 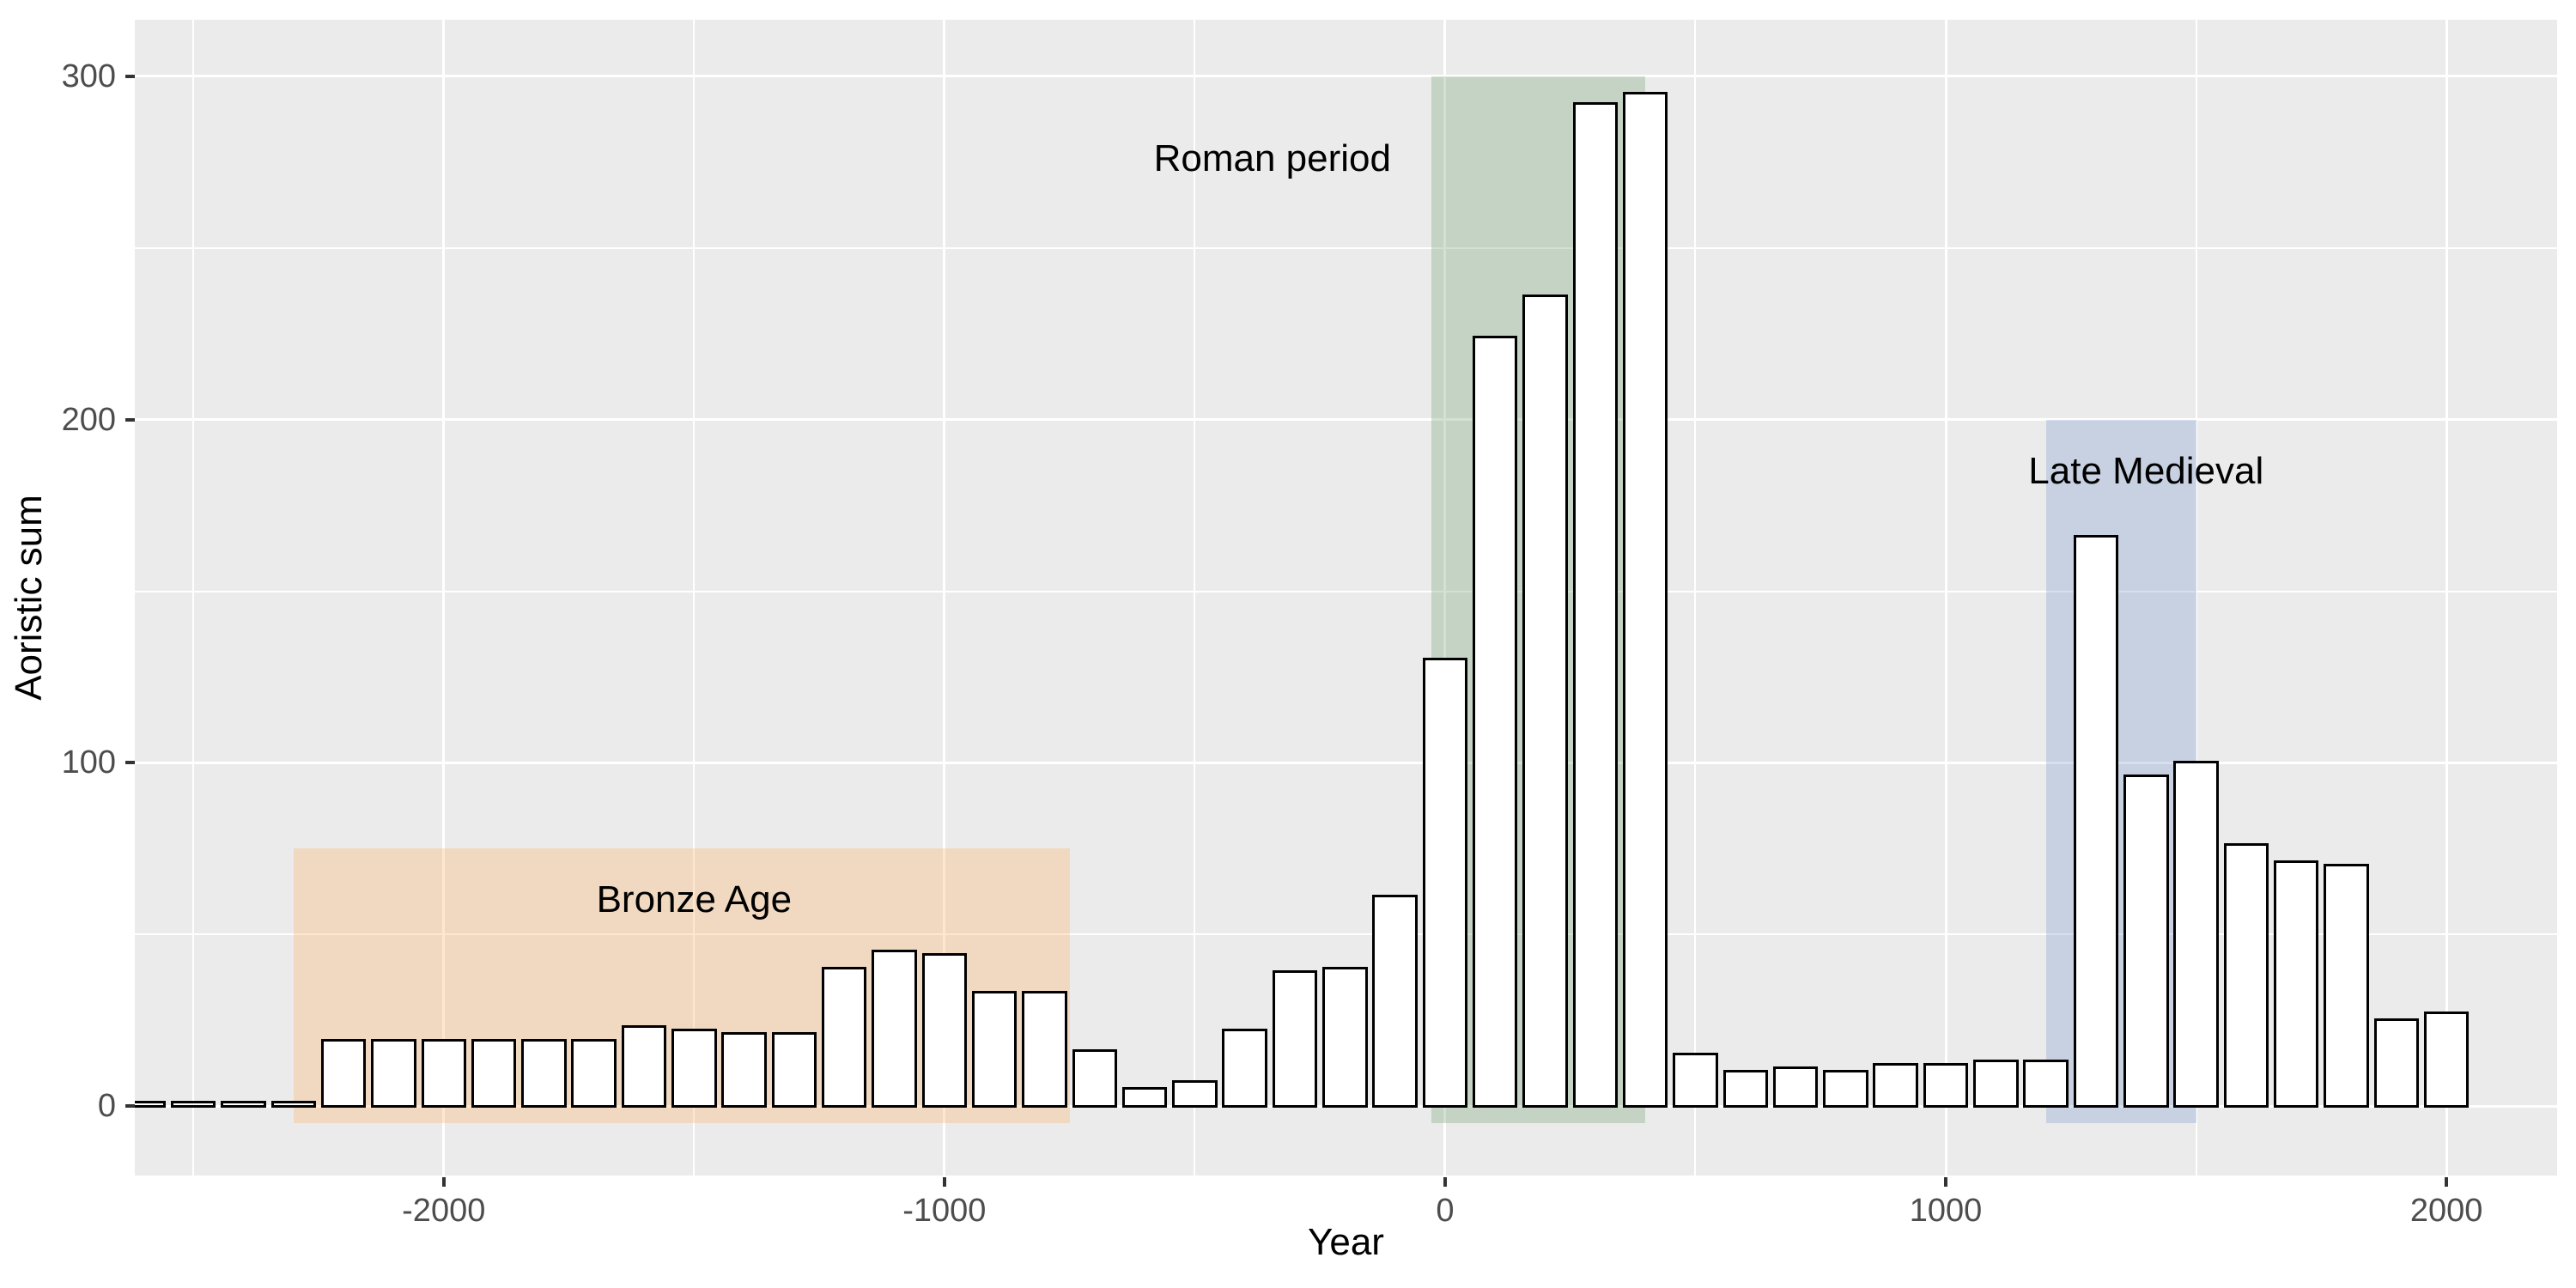 What do you see at coordinates (88, 420) in the screenshot?
I see `y-tick-label: 200` at bounding box center [88, 420].